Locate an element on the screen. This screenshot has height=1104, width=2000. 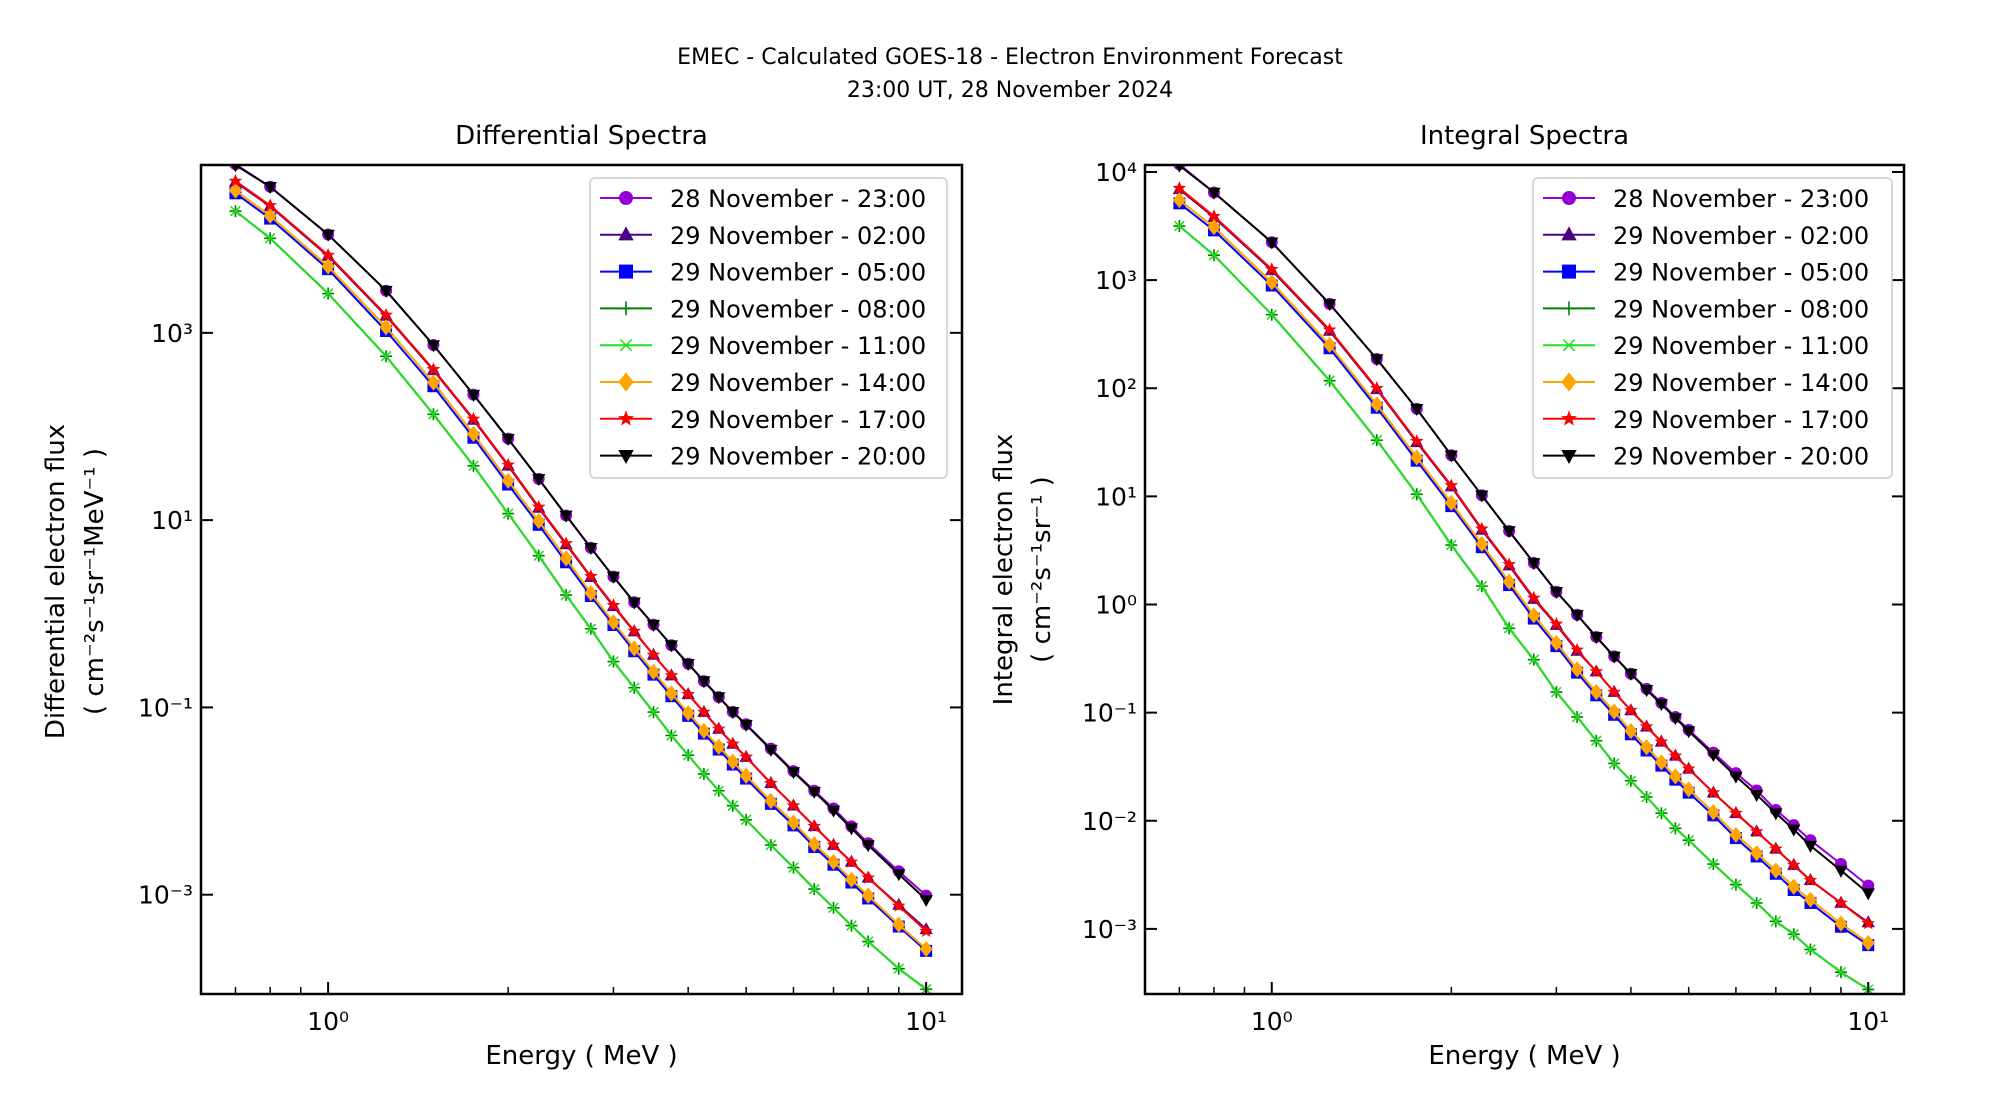
y-axis-units: ( cm⁻²s⁻¹sr⁻¹ ) is located at coordinates (1042, 569).